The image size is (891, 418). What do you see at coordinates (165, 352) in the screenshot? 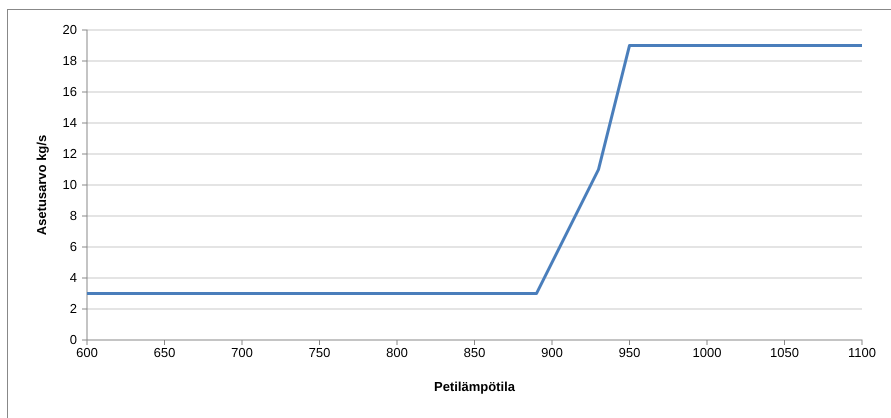
I see `x-tick-label: 650` at bounding box center [165, 352].